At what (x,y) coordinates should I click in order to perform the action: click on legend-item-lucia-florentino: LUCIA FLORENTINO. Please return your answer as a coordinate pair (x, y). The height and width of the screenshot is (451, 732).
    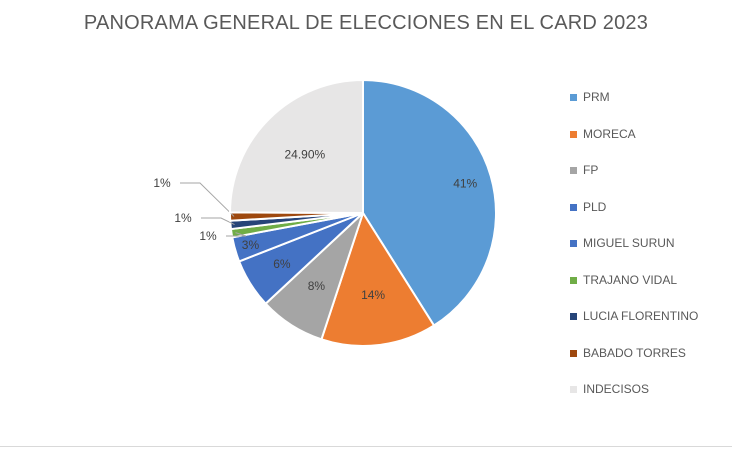
    Looking at the image, I should click on (650, 327).